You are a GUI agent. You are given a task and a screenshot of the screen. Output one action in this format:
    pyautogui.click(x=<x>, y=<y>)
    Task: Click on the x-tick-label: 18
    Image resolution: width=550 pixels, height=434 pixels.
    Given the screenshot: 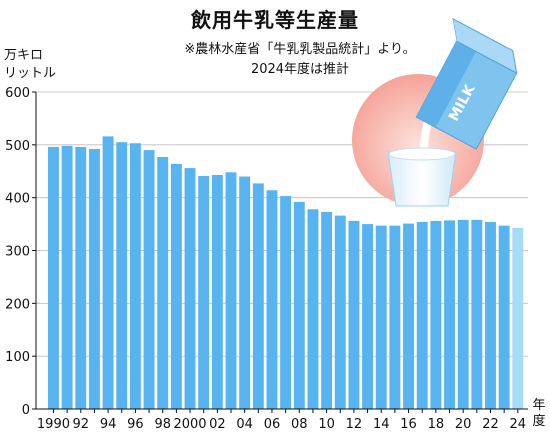 What is the action you would take?
    pyautogui.click(x=436, y=424)
    